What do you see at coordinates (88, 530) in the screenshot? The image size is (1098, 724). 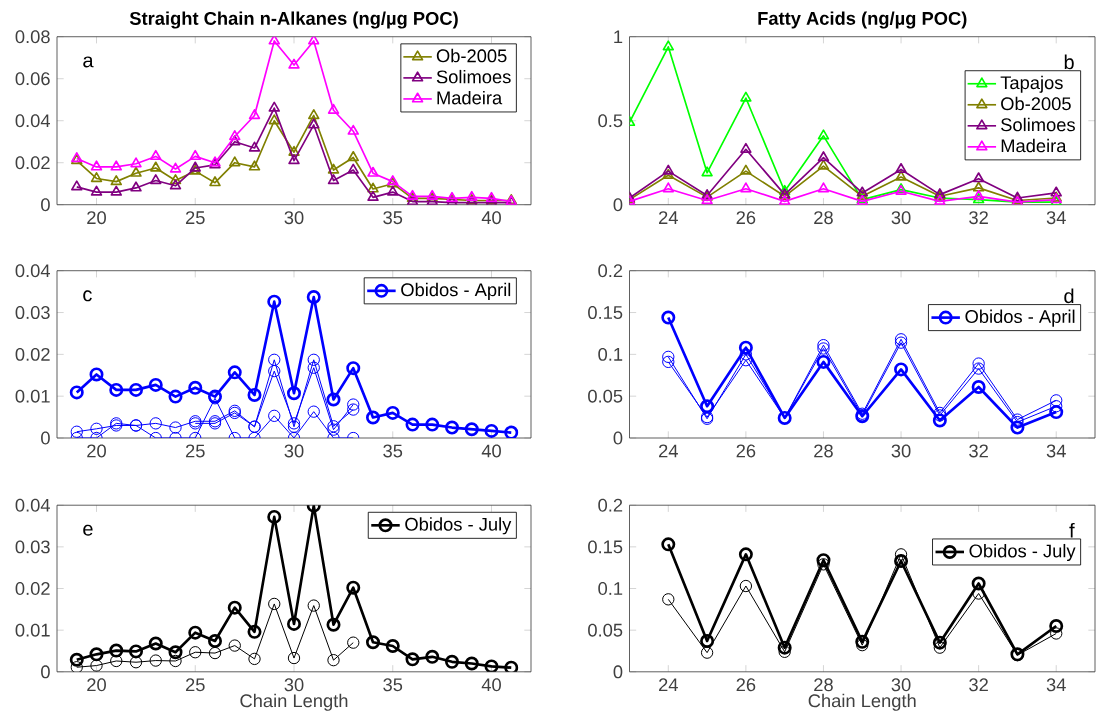 I see `annotation: e` at bounding box center [88, 530].